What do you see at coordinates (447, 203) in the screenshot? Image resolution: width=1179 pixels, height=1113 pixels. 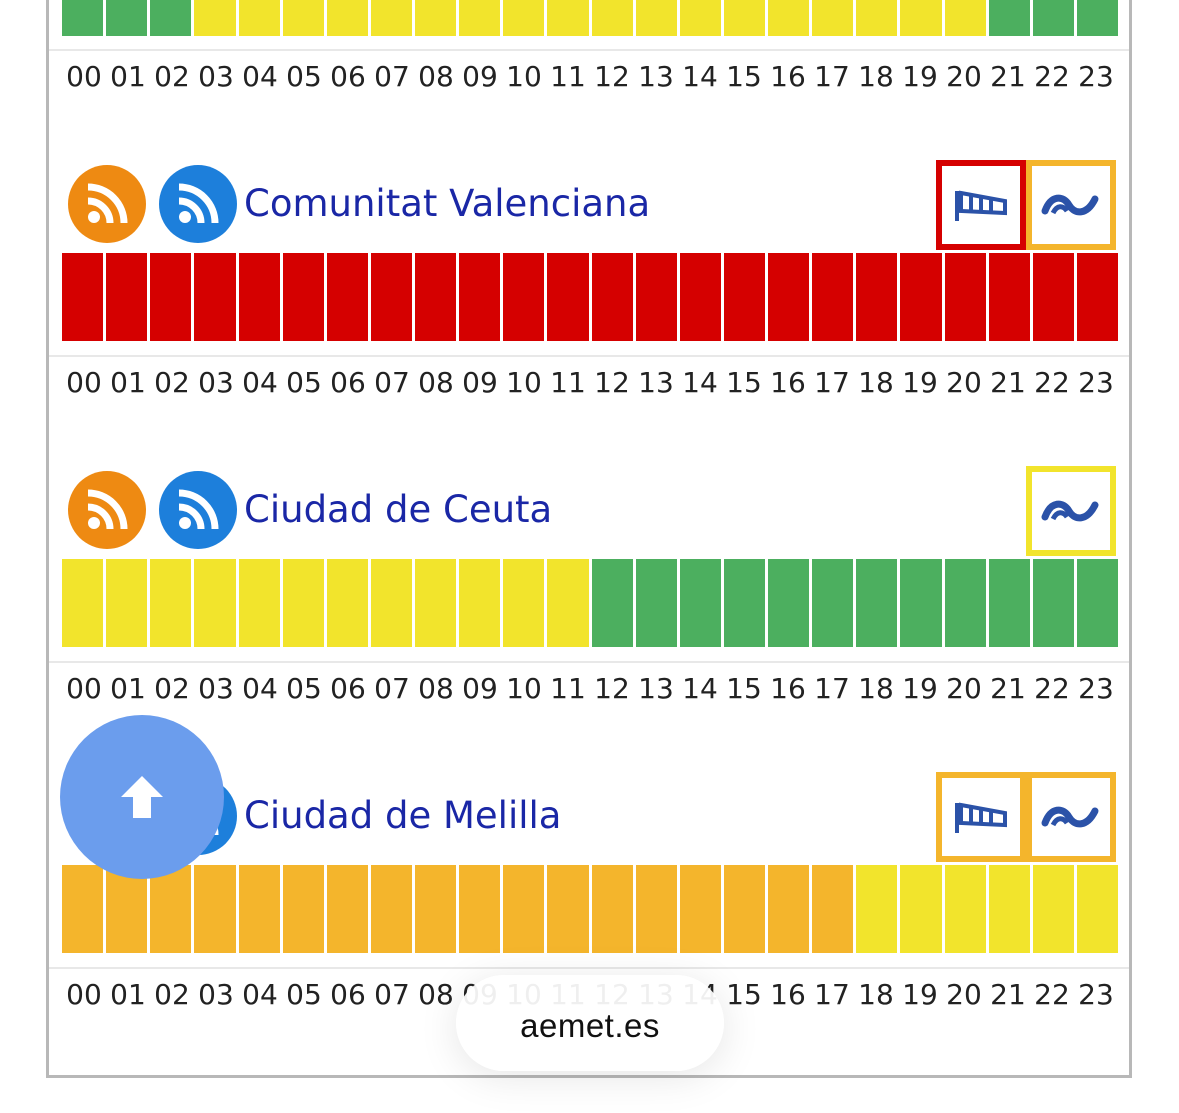 I see `region-title: Comunitat Valenciana` at bounding box center [447, 203].